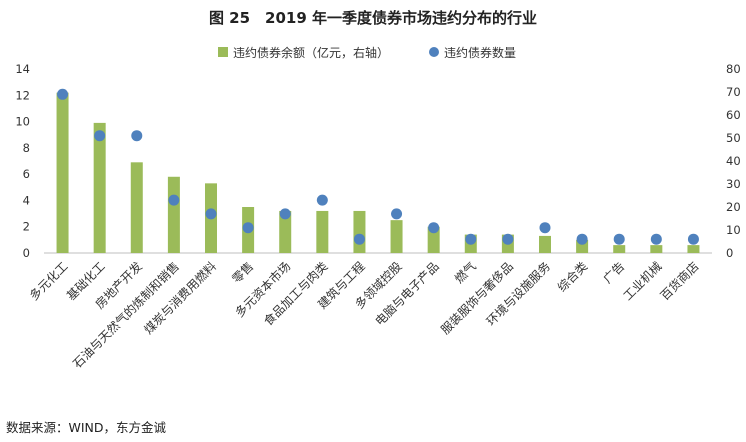  What do you see at coordinates (733, 69) in the screenshot?
I see `right-tick-label: 80` at bounding box center [733, 69].